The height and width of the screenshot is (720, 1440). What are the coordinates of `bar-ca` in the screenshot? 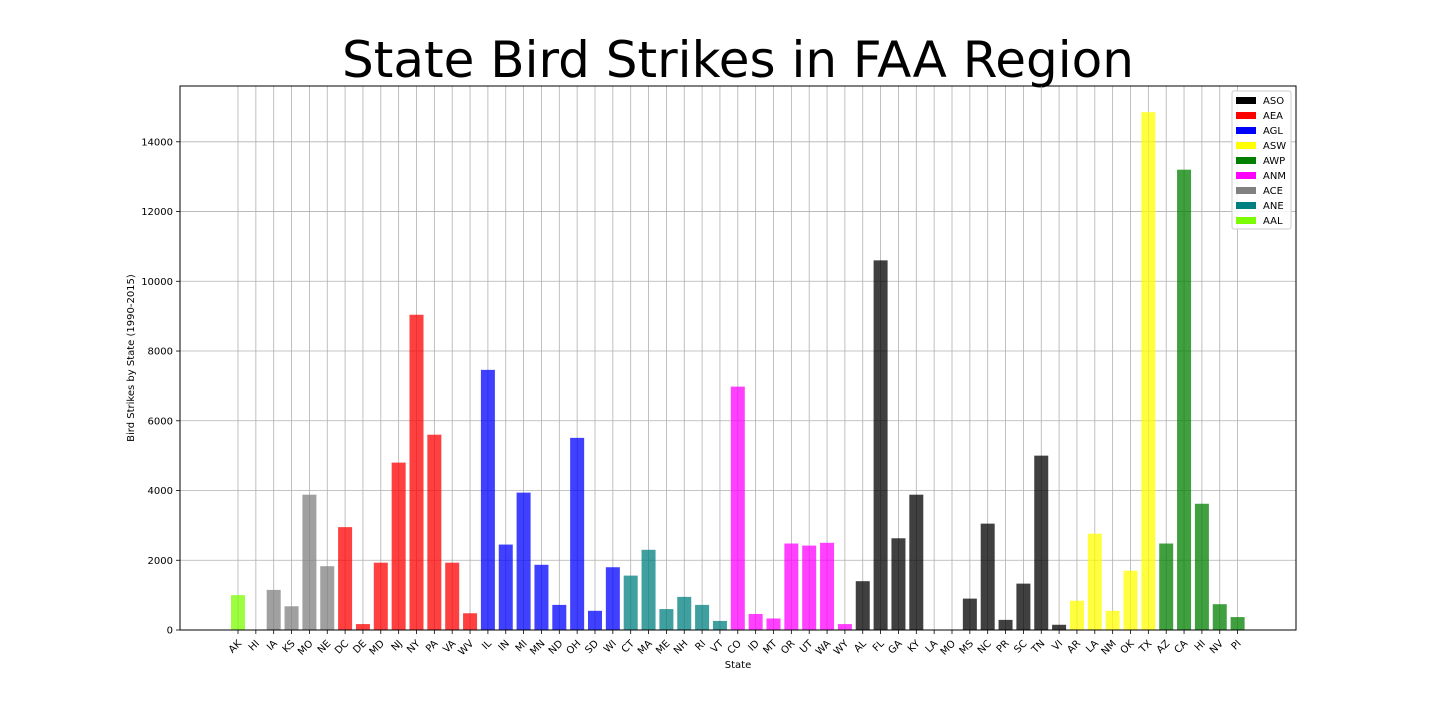 It's located at (1184, 399).